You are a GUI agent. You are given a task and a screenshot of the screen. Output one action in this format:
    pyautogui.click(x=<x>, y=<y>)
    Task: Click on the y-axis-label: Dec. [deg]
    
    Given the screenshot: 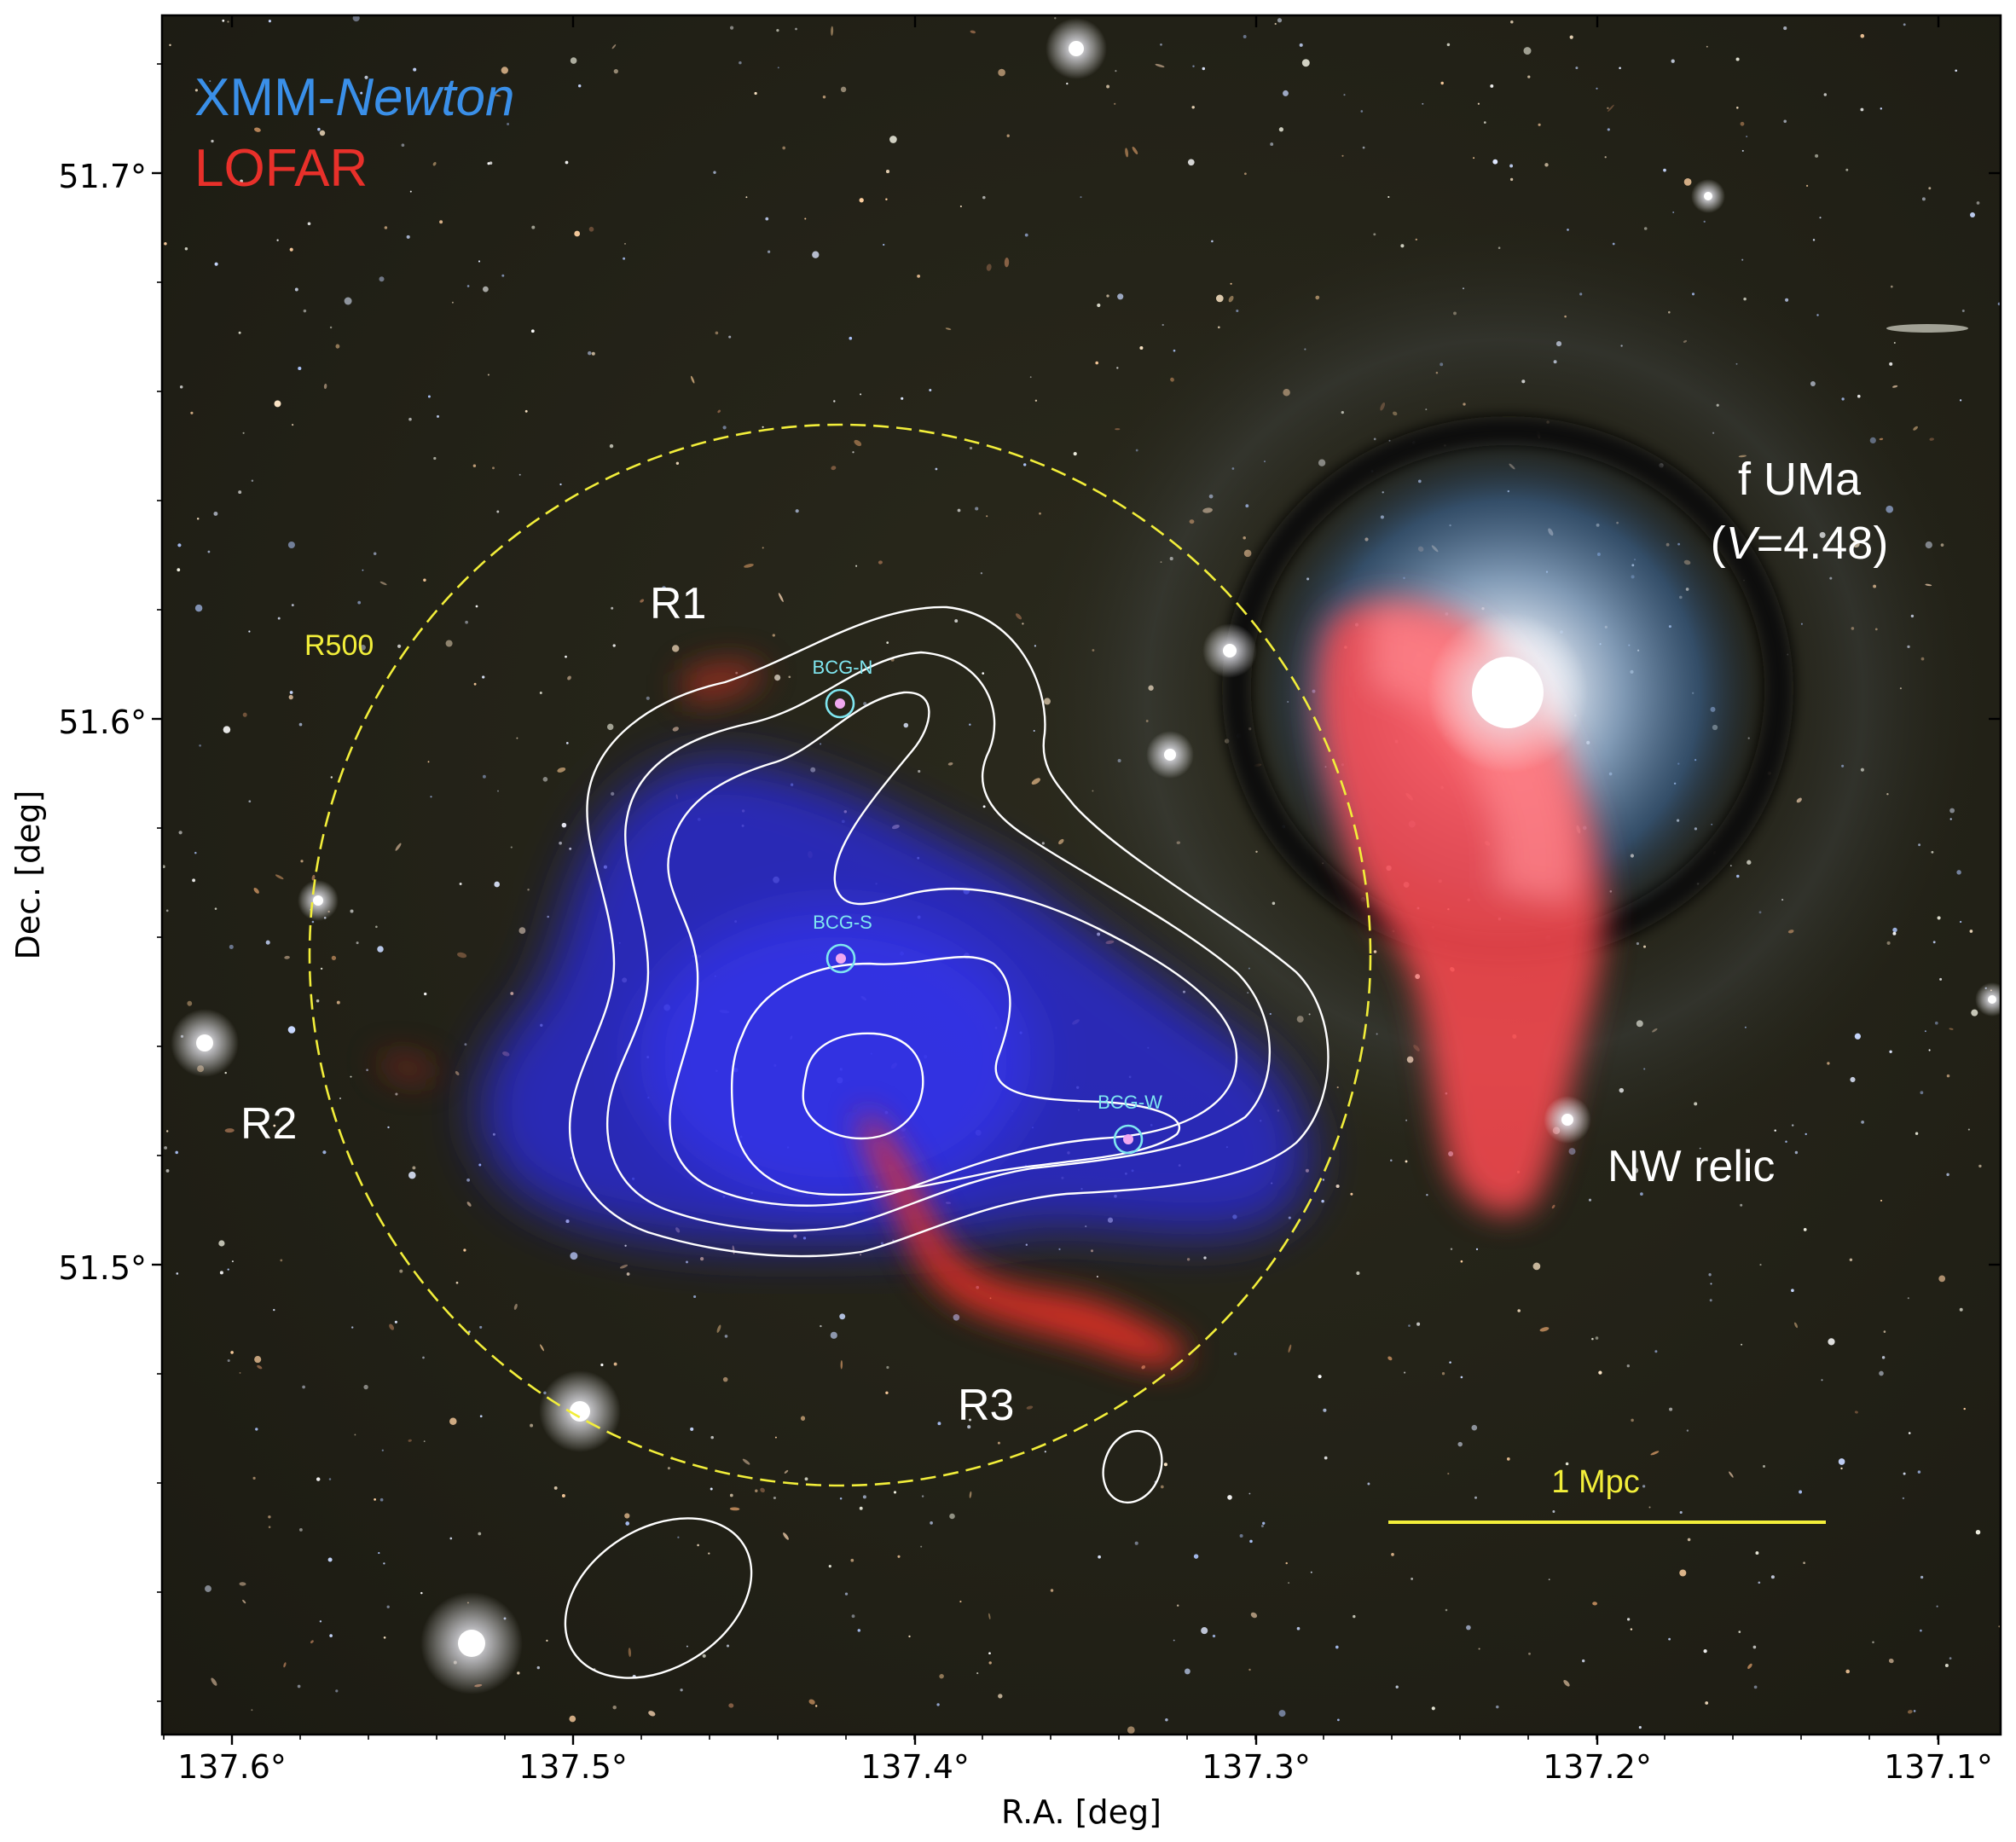 What is the action you would take?
    pyautogui.click(x=28, y=875)
    